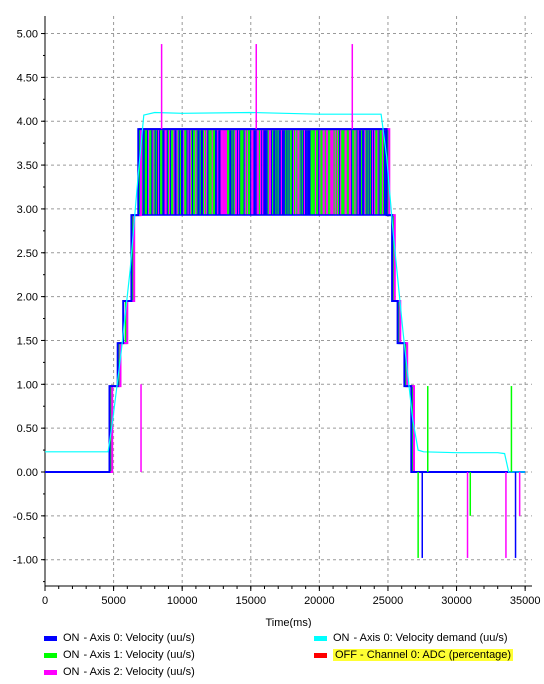  Describe the element at coordinates (27, 254) in the screenshot. I see `y-tick-label: 2.50` at that location.